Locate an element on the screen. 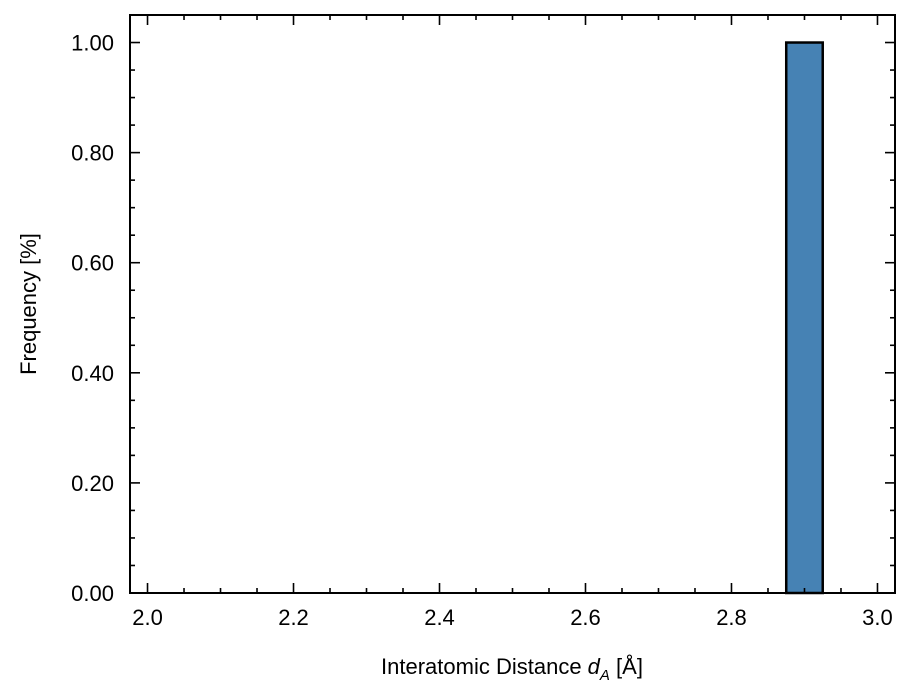 This screenshot has height=697, width=915. y-tick-label-0: 0.00 is located at coordinates (92, 593).